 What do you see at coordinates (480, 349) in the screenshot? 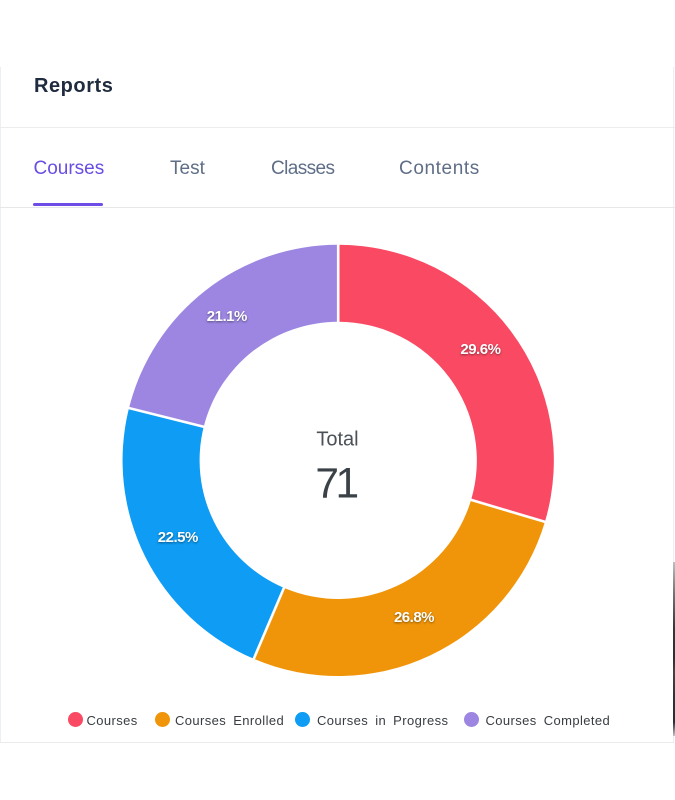
I see `svg-text: 29.6%` at bounding box center [480, 349].